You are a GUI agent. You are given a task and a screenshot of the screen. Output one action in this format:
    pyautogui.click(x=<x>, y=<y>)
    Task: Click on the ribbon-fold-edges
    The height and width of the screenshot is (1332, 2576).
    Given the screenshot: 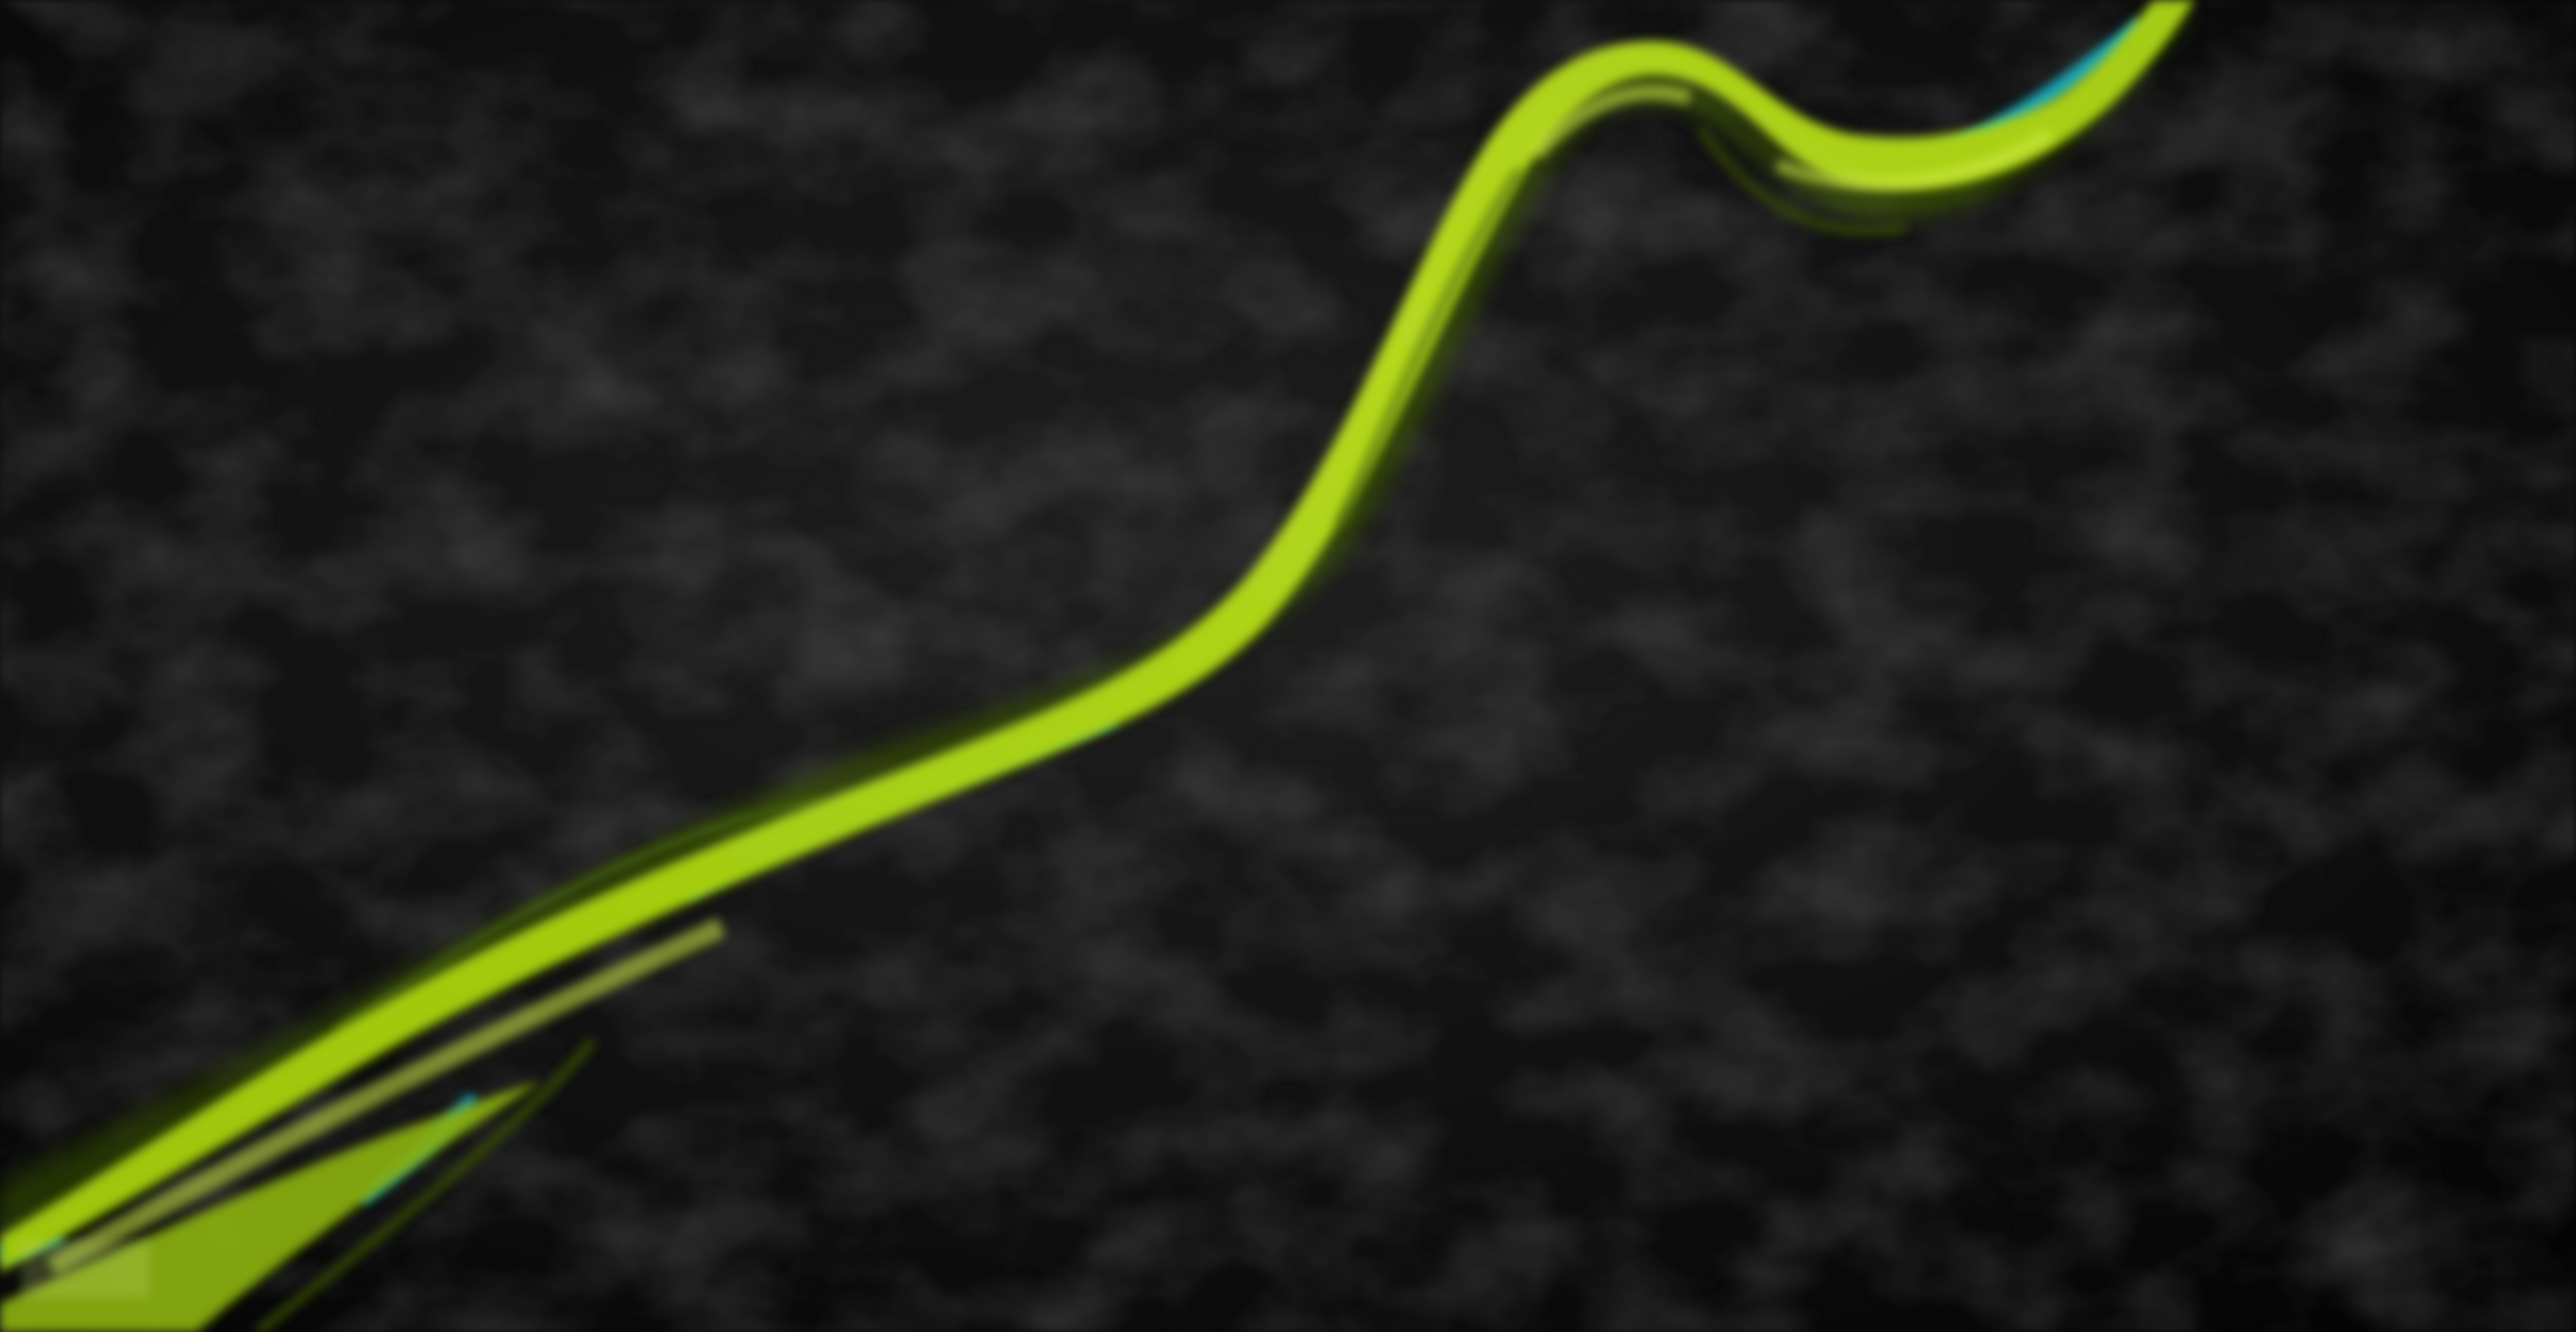 What is the action you would take?
    pyautogui.click(x=1621, y=327)
    